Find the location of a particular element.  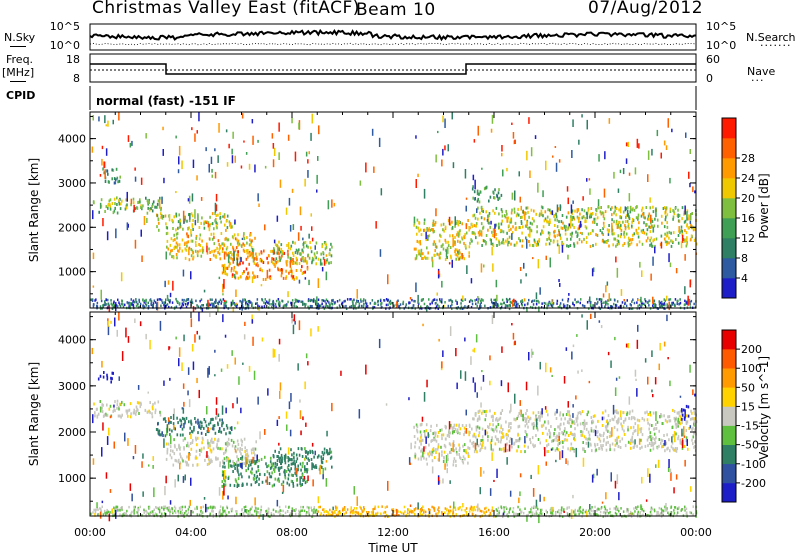

freq-series is located at coordinates (393, 69).